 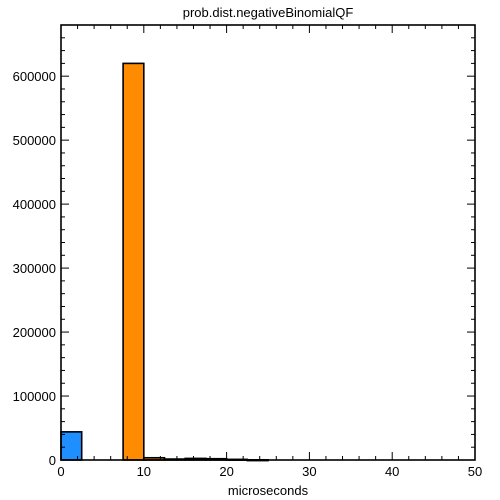 I want to click on x-axis-label: microseconds, so click(x=268, y=490).